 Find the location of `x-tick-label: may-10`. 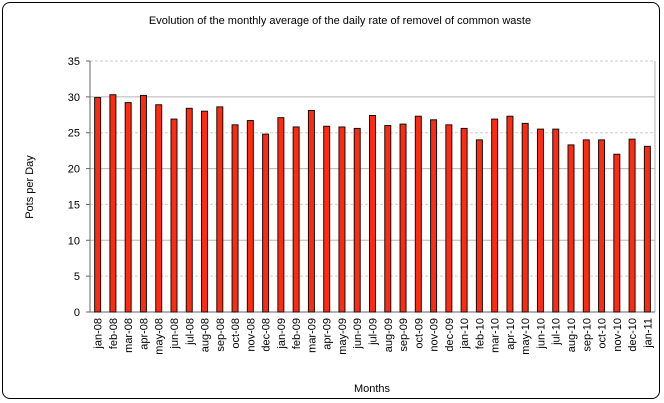

x-tick-label: may-10 is located at coordinates (526, 336).